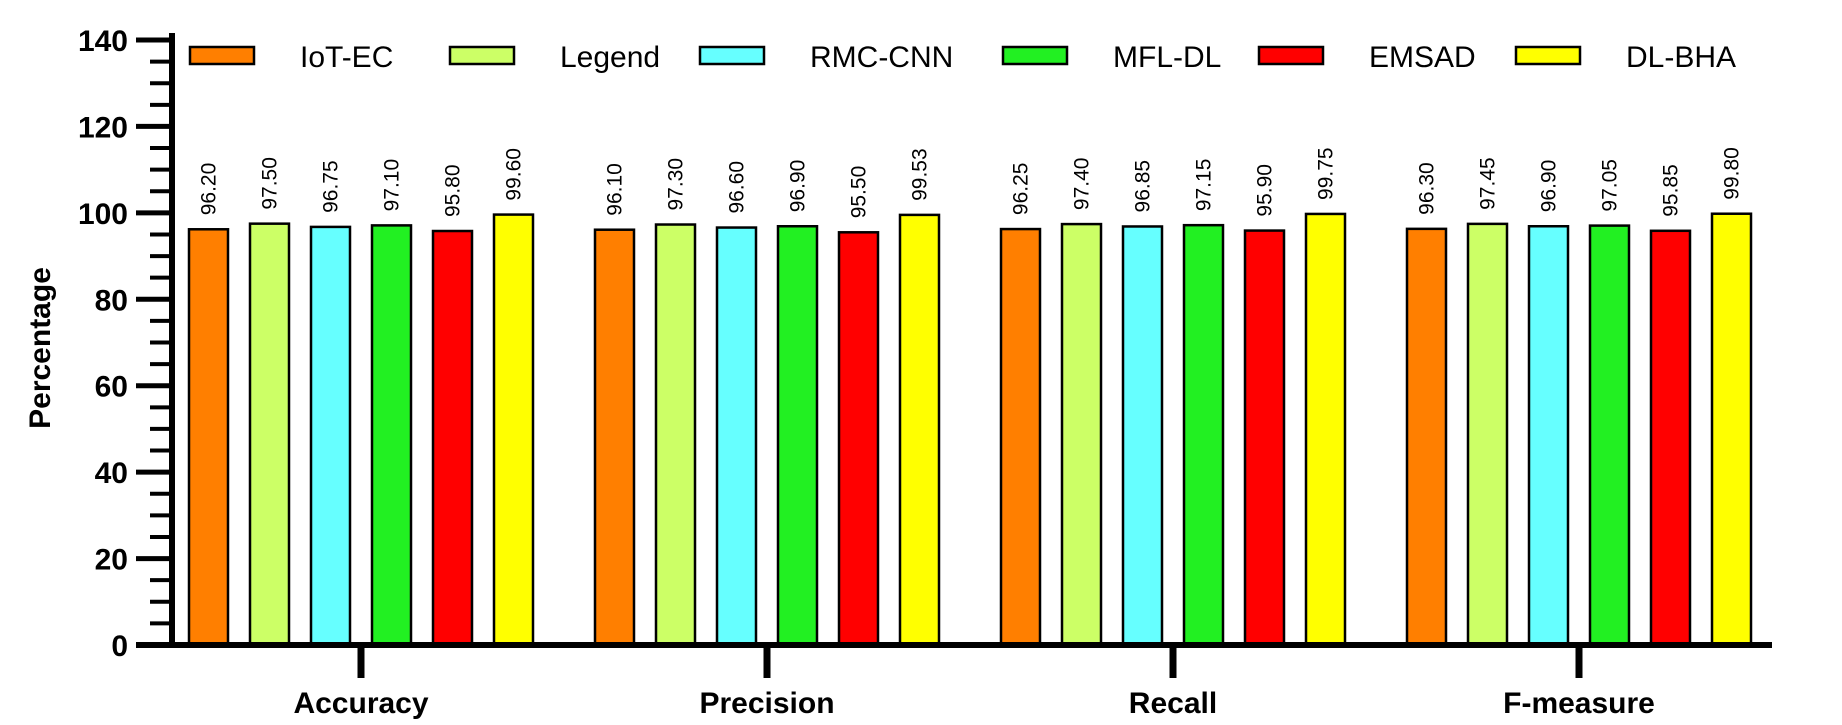 Image resolution: width=1842 pixels, height=725 pixels. Describe the element at coordinates (1681, 57) in the screenshot. I see `legend-label: DL-BHA` at that location.